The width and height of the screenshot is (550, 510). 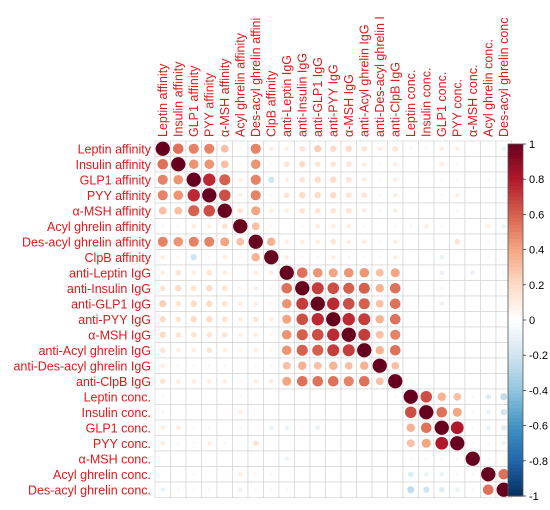 I want to click on colorbar-tick-label: 0.4, so click(x=536, y=251).